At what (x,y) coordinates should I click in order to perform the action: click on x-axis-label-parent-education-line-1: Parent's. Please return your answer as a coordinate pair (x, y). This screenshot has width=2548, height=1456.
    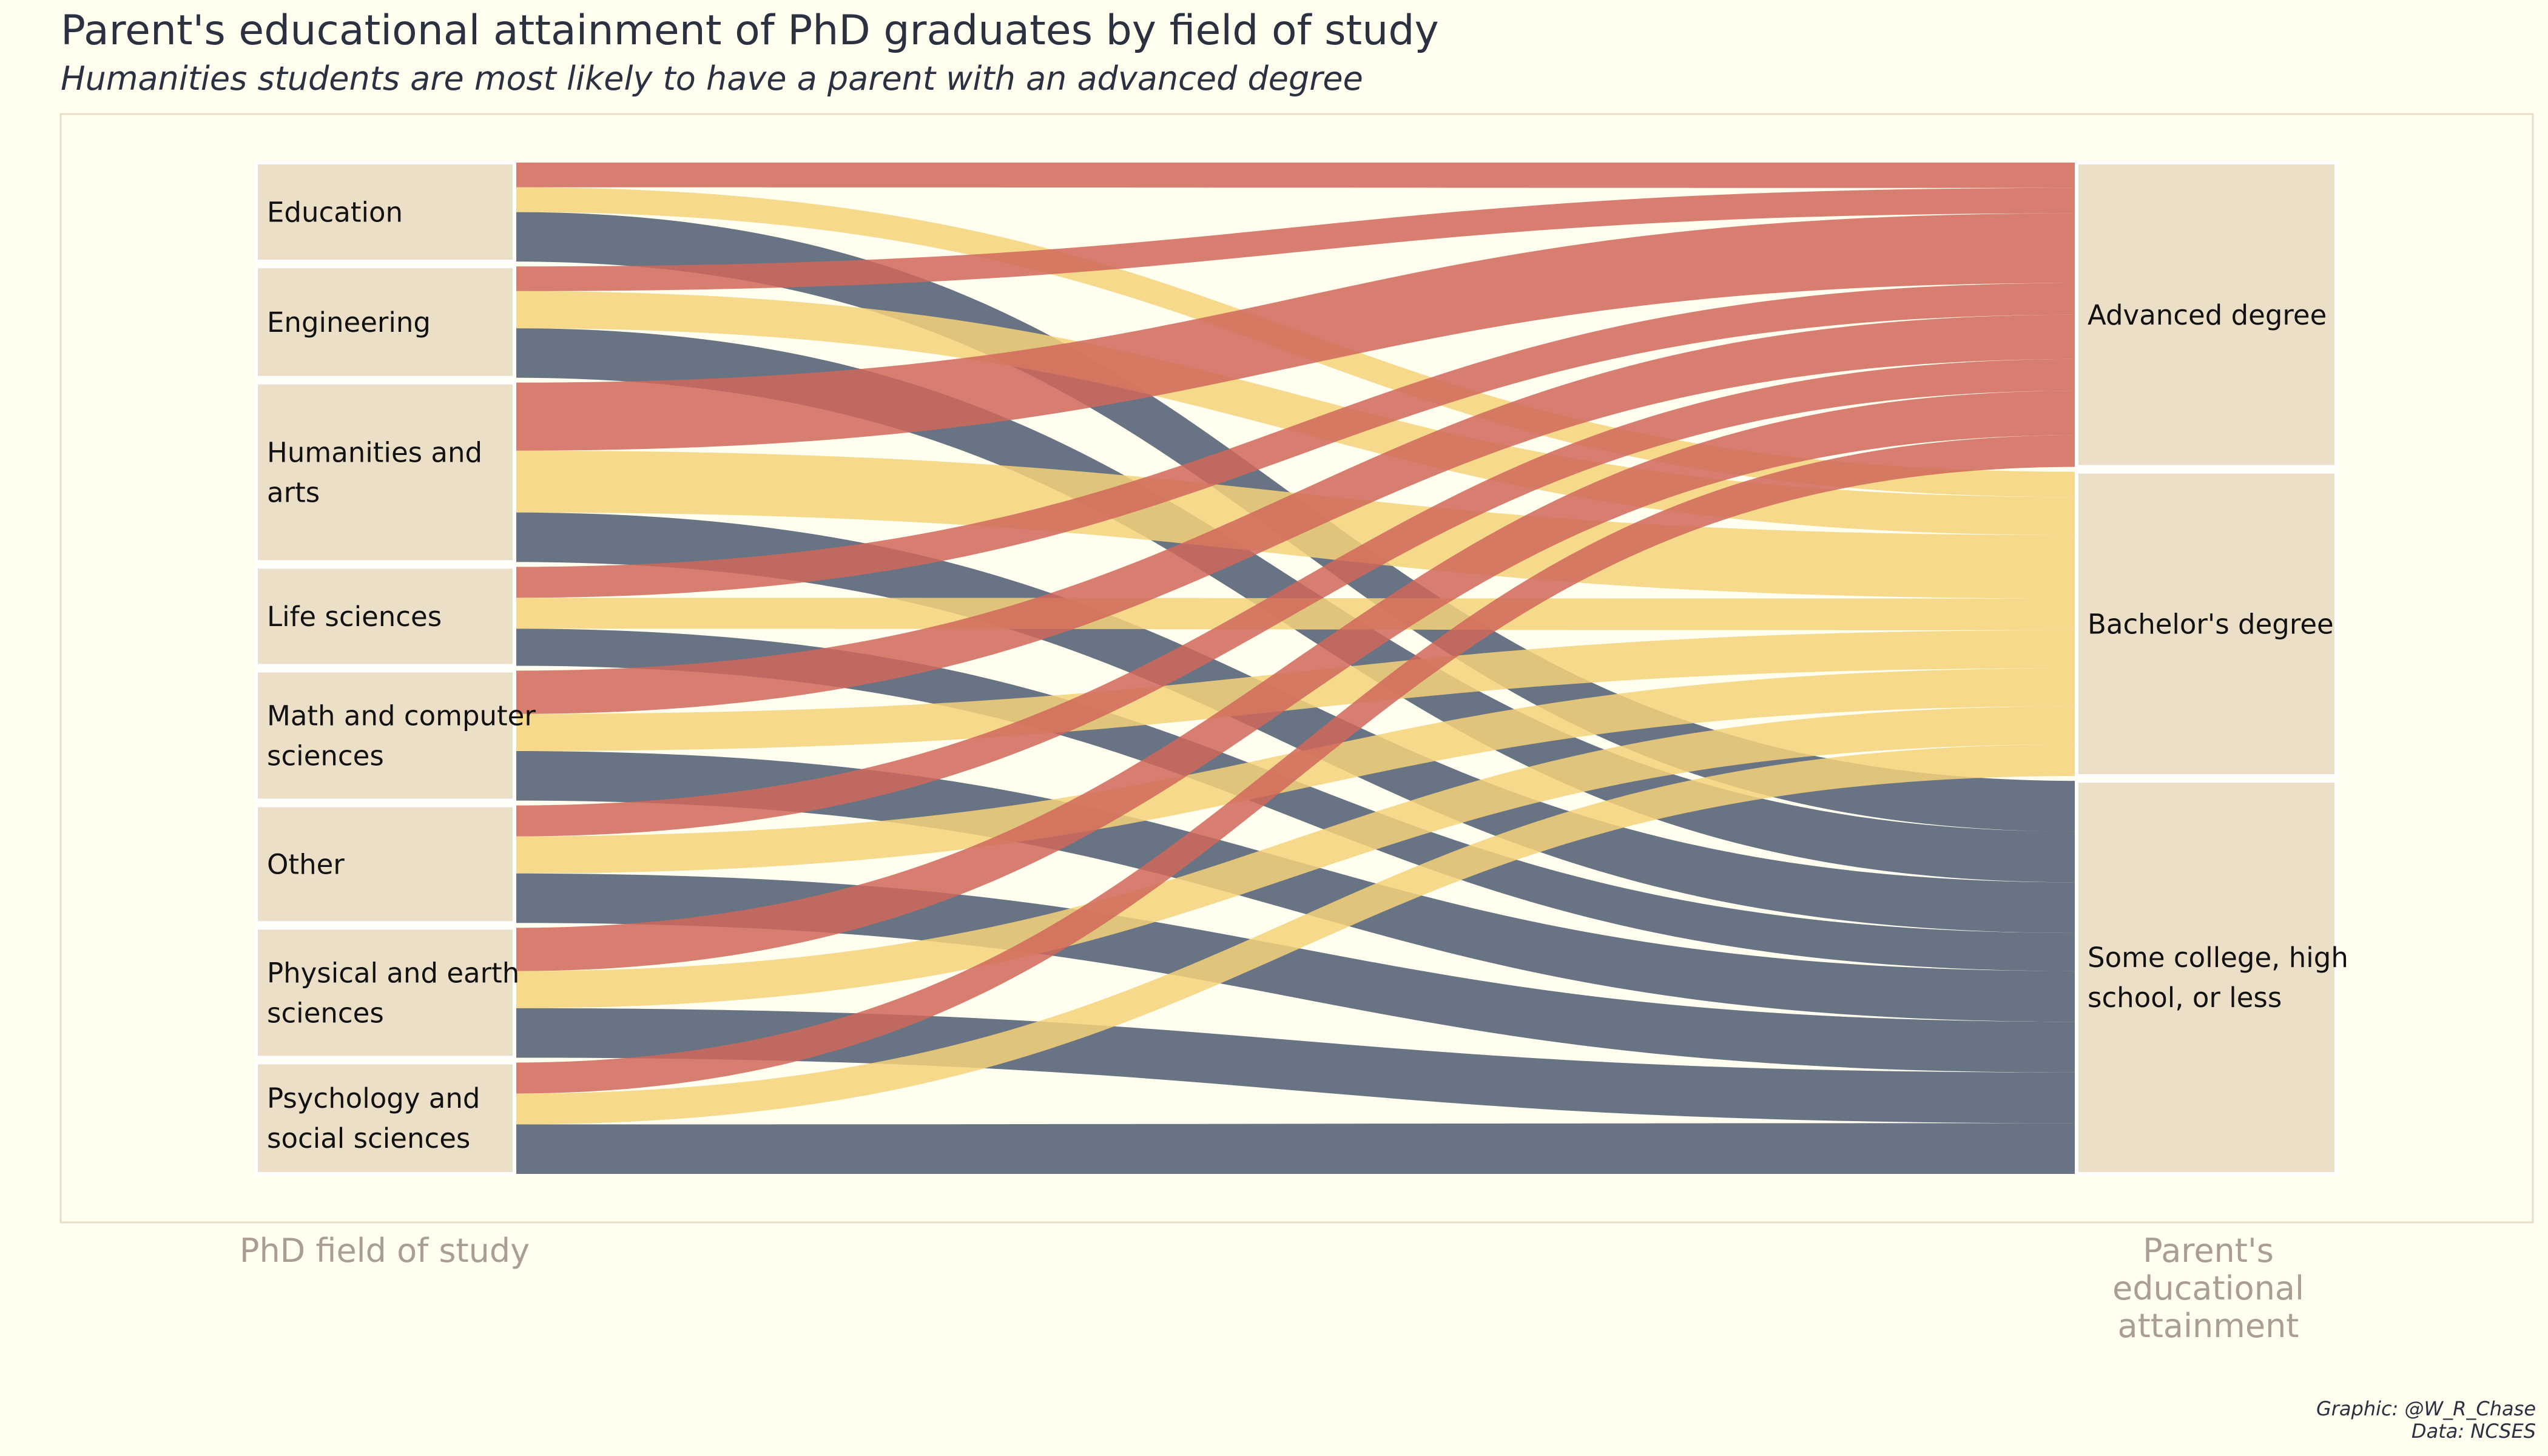
    Looking at the image, I should click on (2208, 1251).